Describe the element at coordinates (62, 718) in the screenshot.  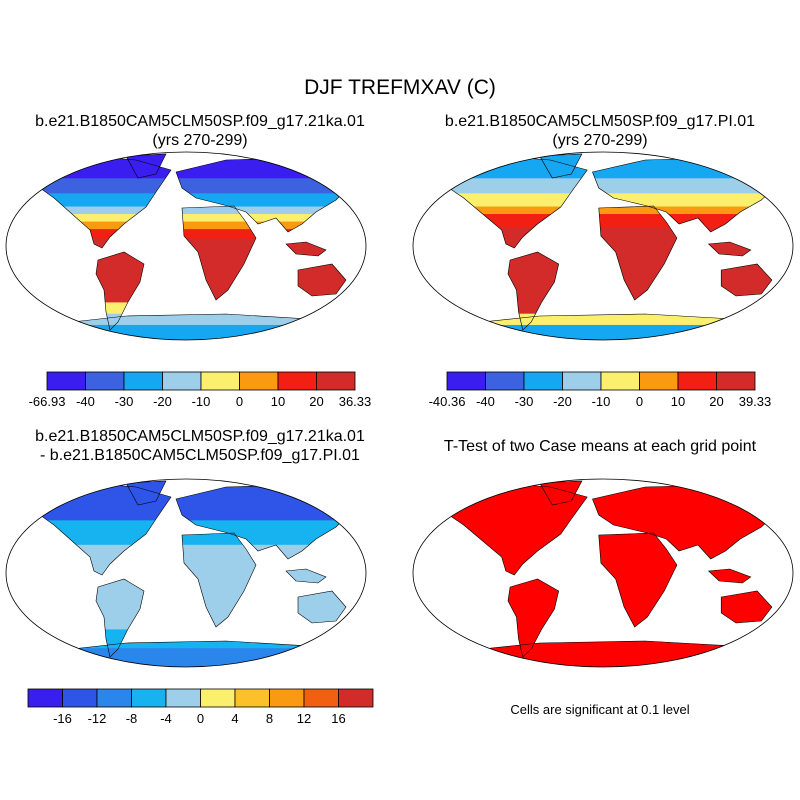
I see `colorbar-tick-label: -16` at that location.